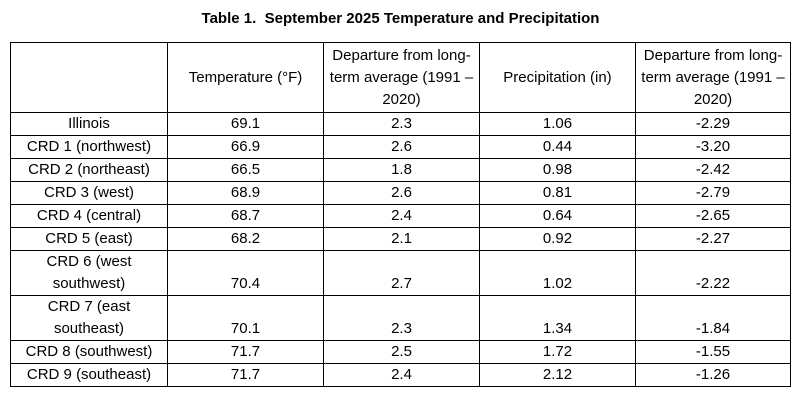 The image size is (801, 409). Describe the element at coordinates (713, 147) in the screenshot. I see `precip-departure-cell: -3.20` at that location.